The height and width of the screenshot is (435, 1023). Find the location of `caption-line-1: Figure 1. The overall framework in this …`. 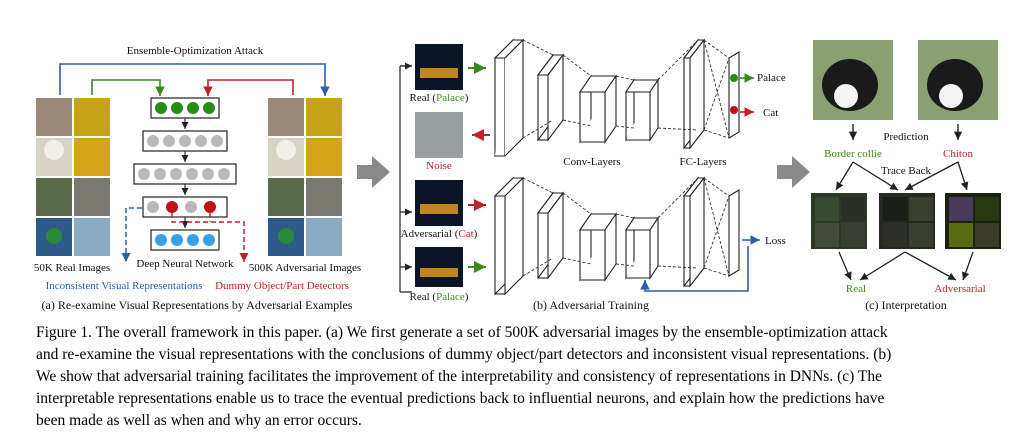

caption-line-1: Figure 1. The overall framework in this … is located at coordinates (462, 332).